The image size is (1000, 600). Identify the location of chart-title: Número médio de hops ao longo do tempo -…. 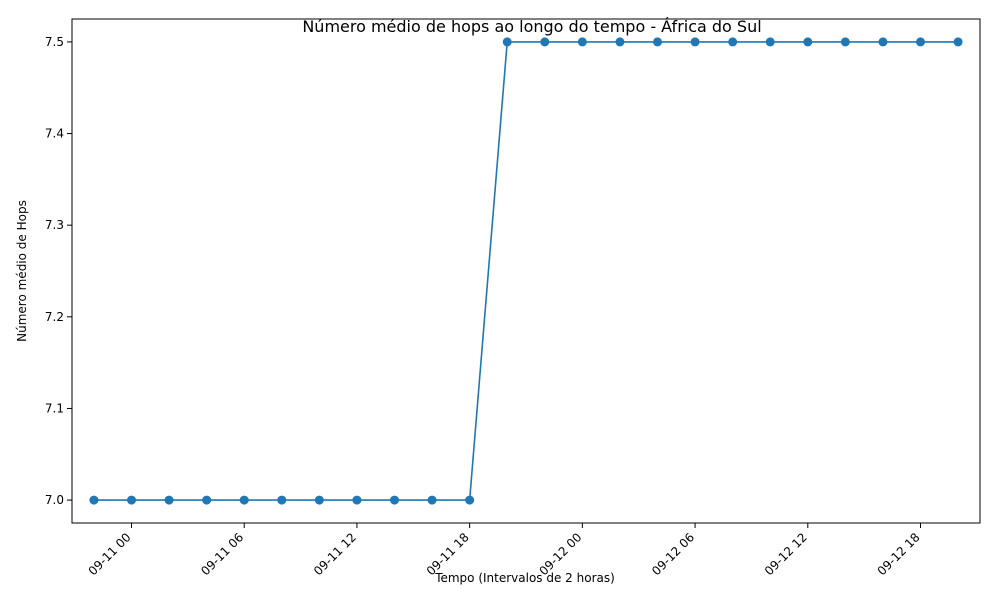
(531, 26).